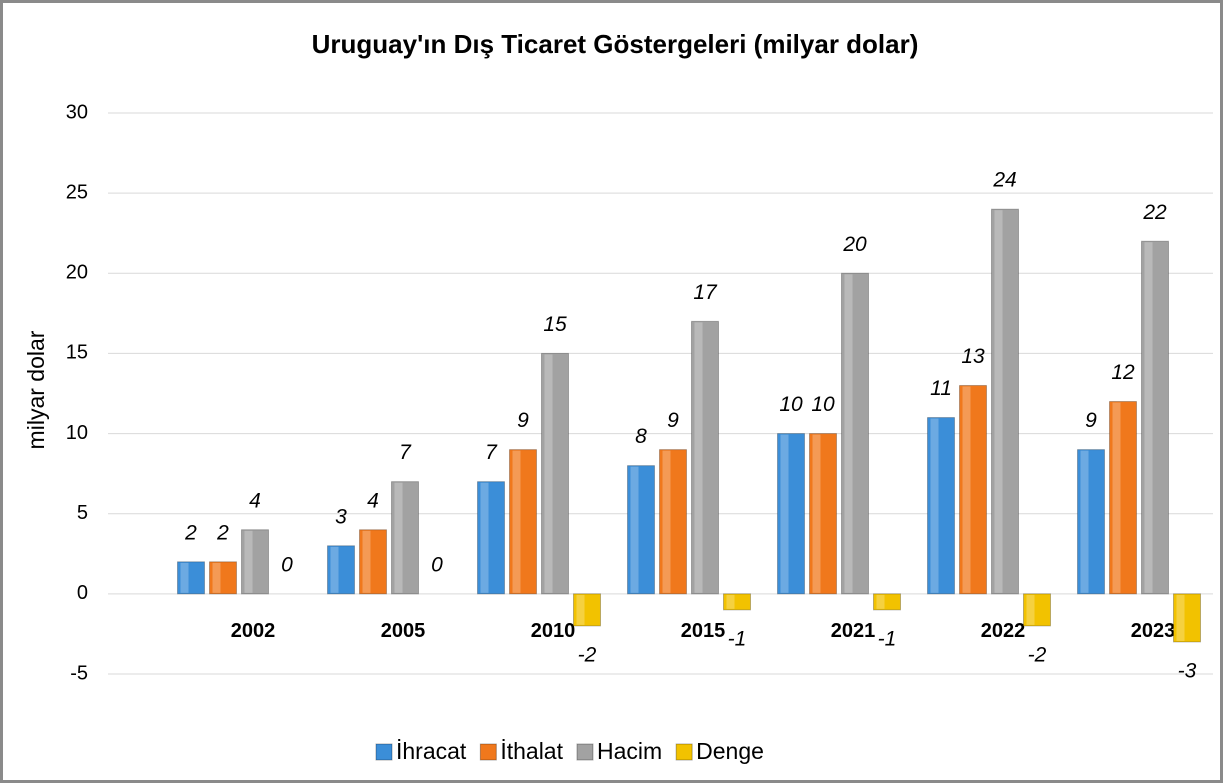  Describe the element at coordinates (82, 593) in the screenshot. I see `y-tick-label: 0` at that location.